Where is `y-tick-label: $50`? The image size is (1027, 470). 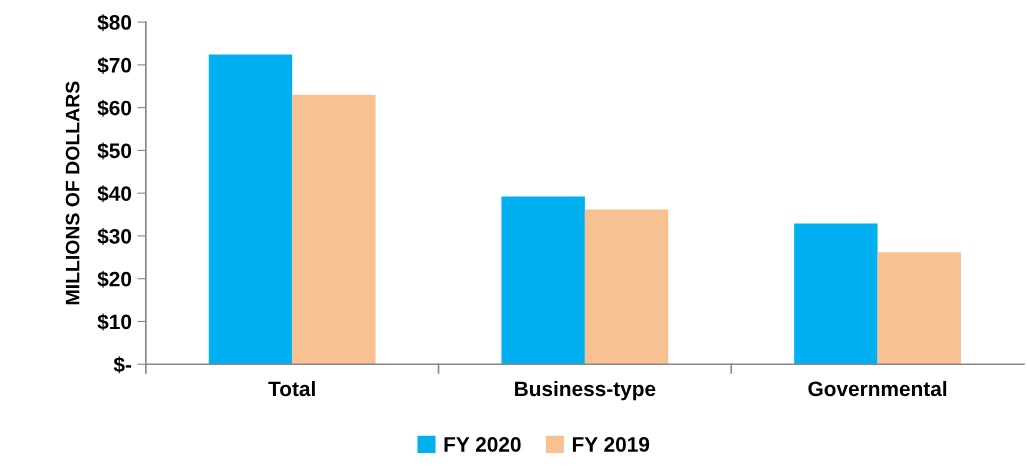
y-tick-label: $50 is located at coordinates (114, 151).